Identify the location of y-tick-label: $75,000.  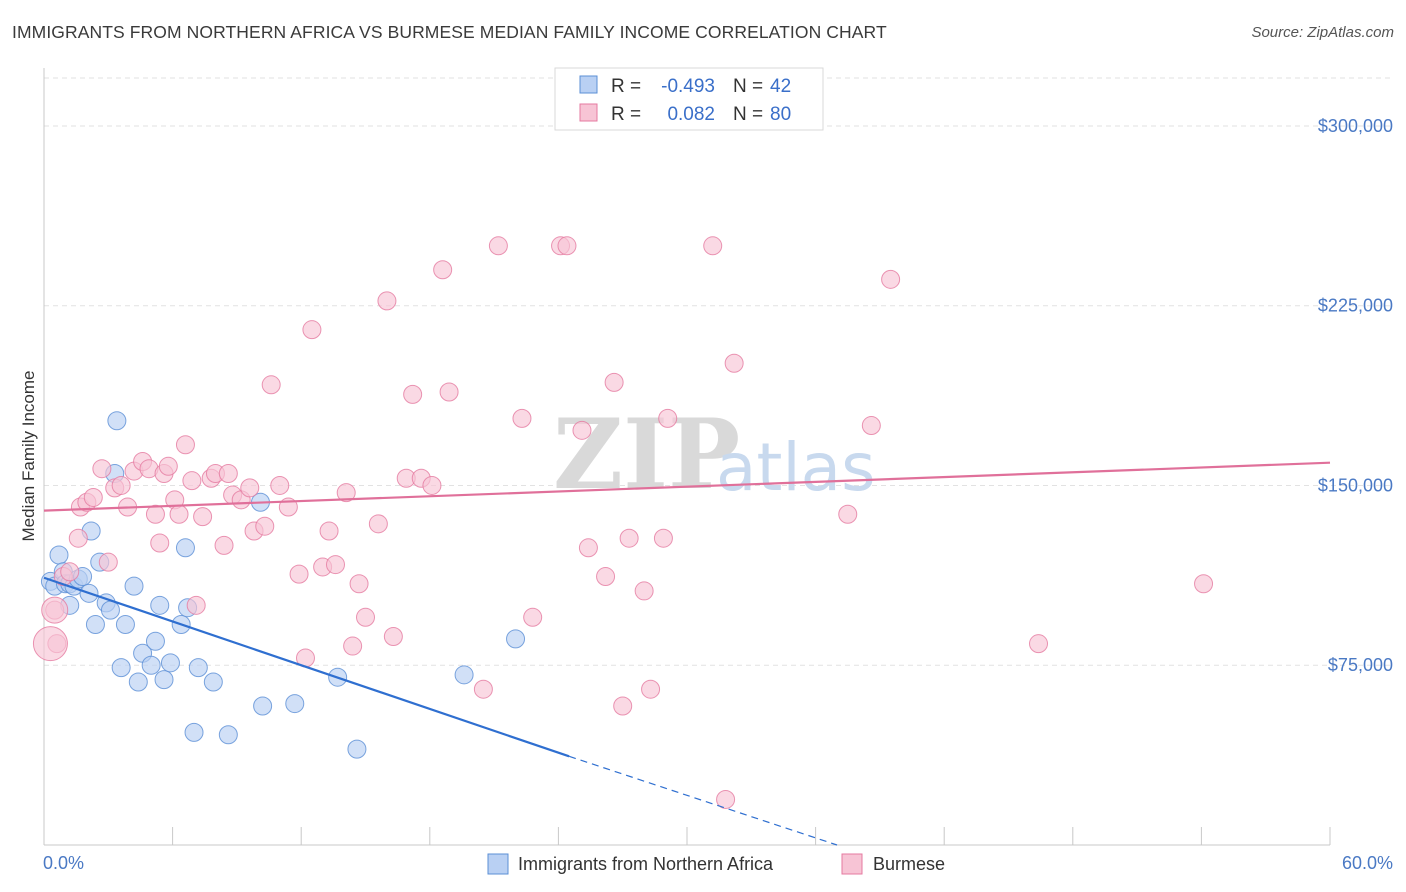
(1360, 665).